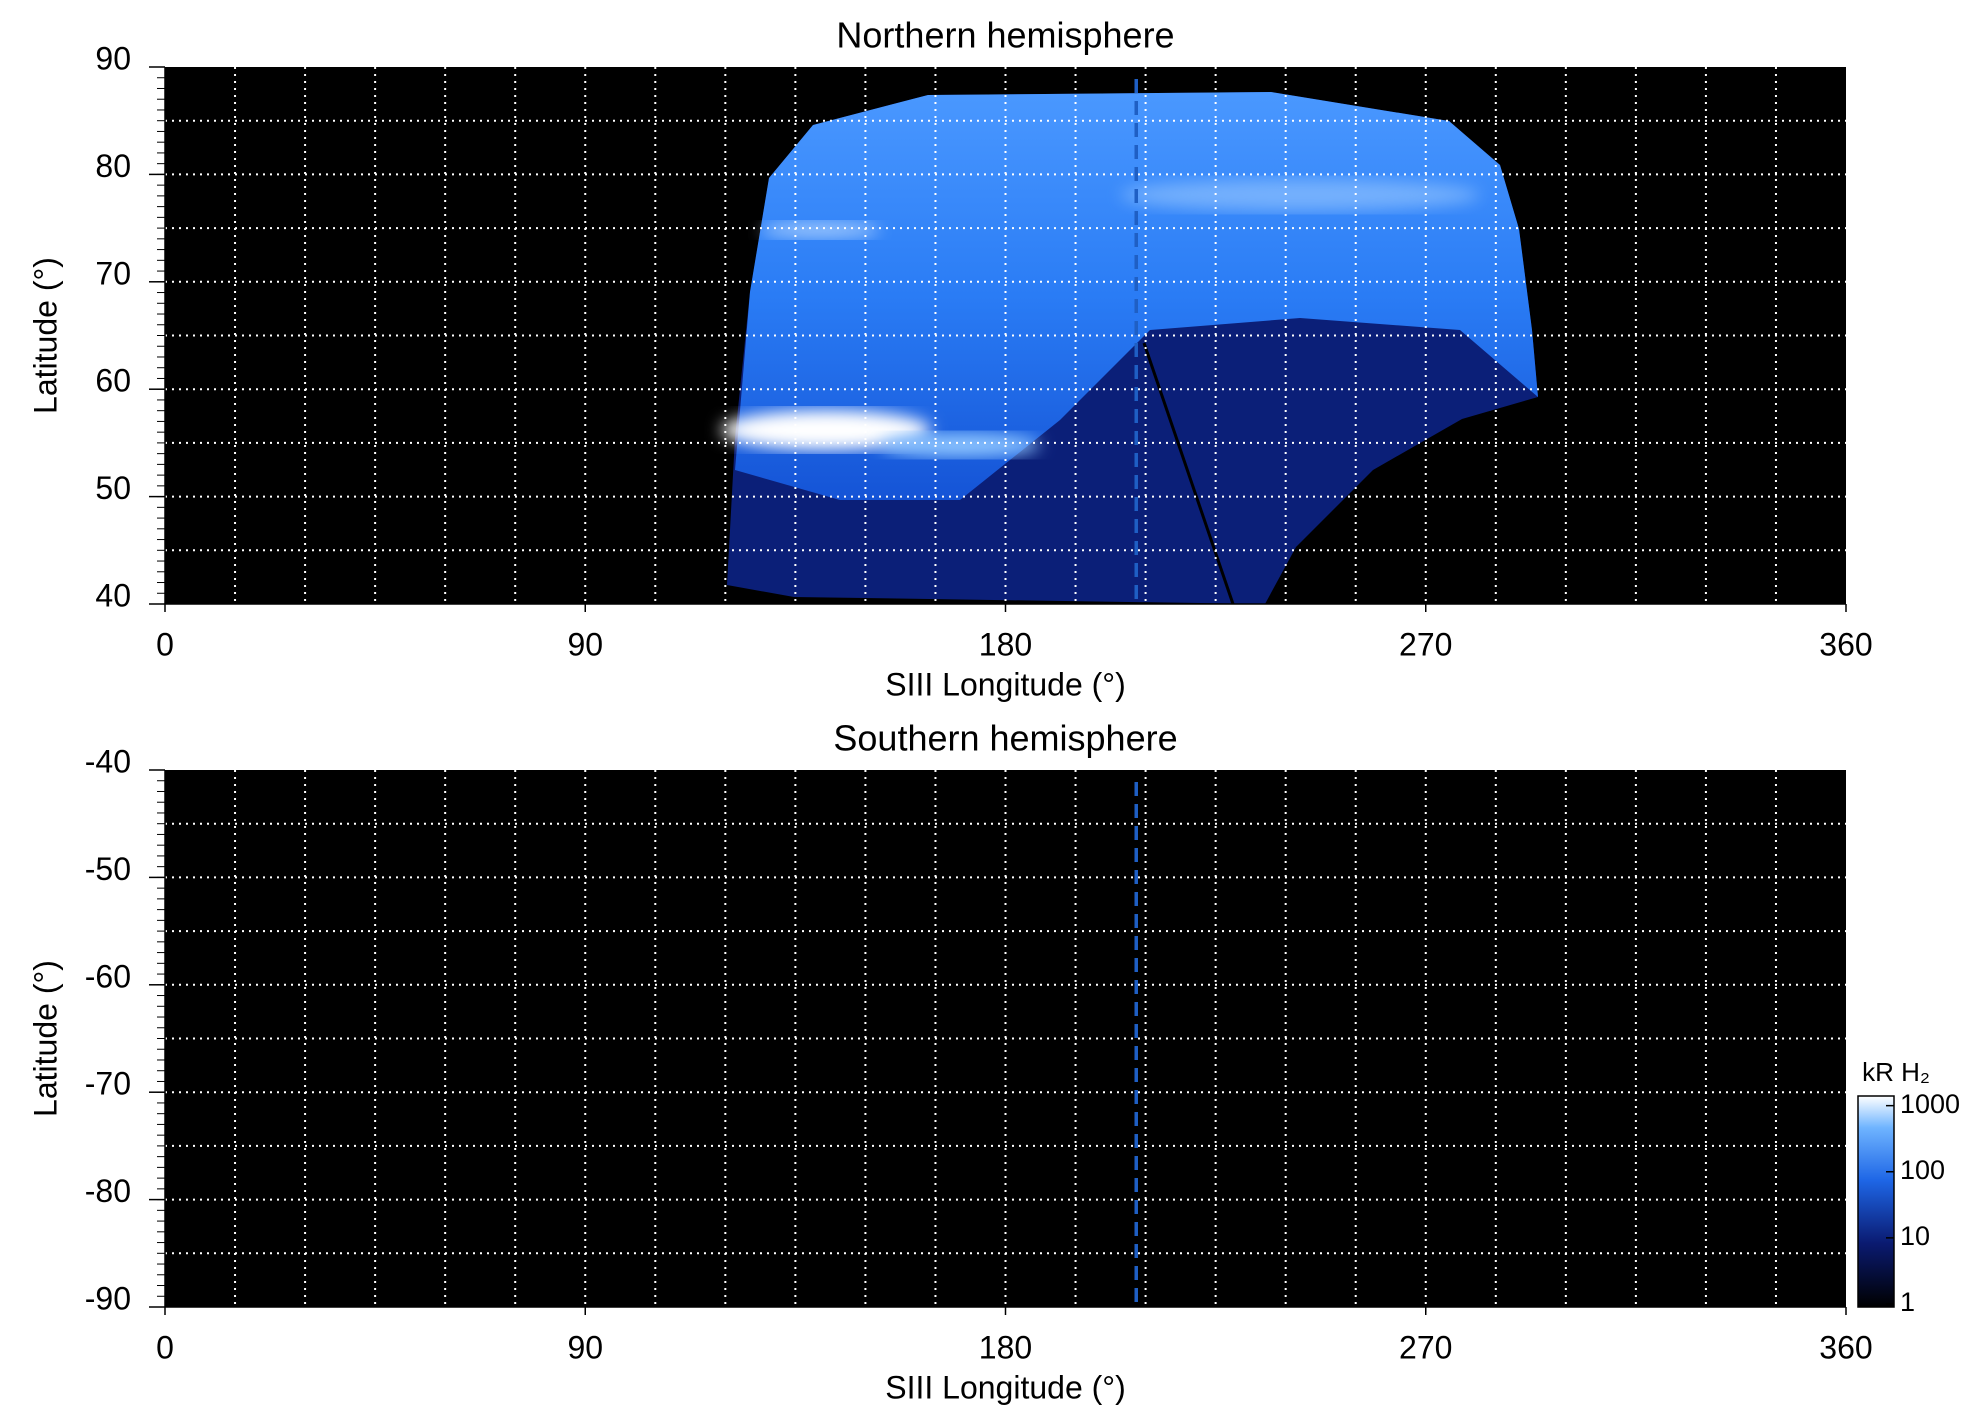 The image size is (1983, 1428). What do you see at coordinates (113, 58) in the screenshot?
I see `y-tick-label: 90` at bounding box center [113, 58].